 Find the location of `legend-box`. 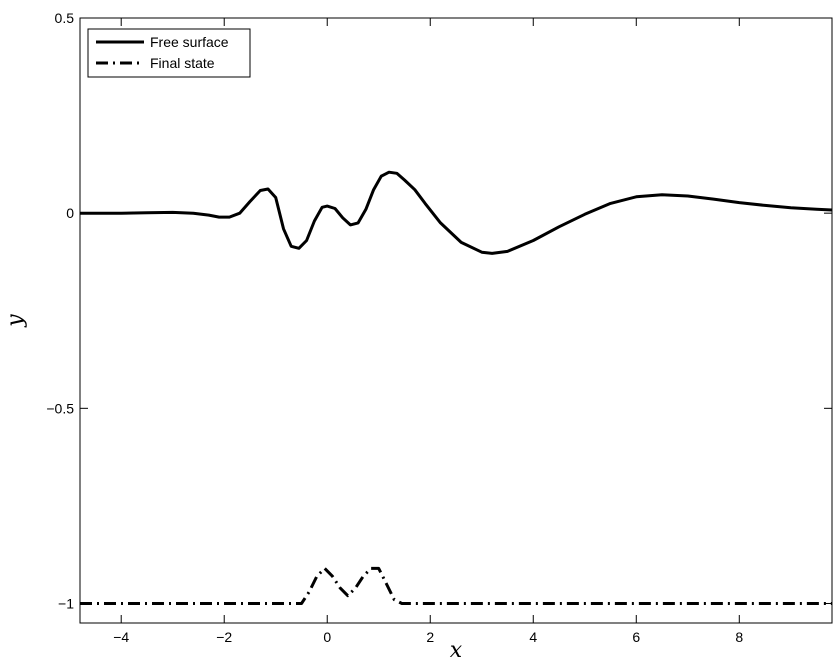

legend-box is located at coordinates (169, 53).